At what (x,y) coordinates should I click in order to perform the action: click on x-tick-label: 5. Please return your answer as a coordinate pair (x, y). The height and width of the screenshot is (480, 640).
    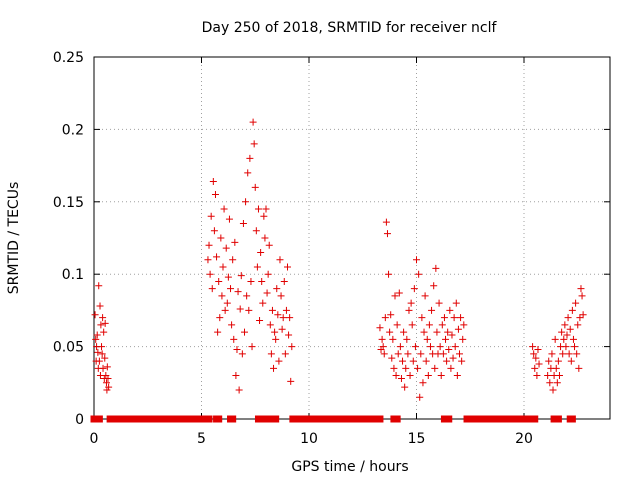
    Looking at the image, I should click on (201, 439).